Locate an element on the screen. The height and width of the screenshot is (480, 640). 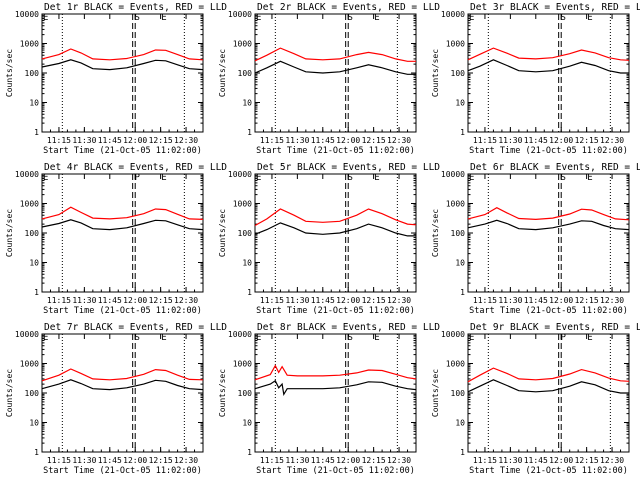
panel-title: Det 7r BLACK = Events, RED = LLD is located at coordinates (135, 327).